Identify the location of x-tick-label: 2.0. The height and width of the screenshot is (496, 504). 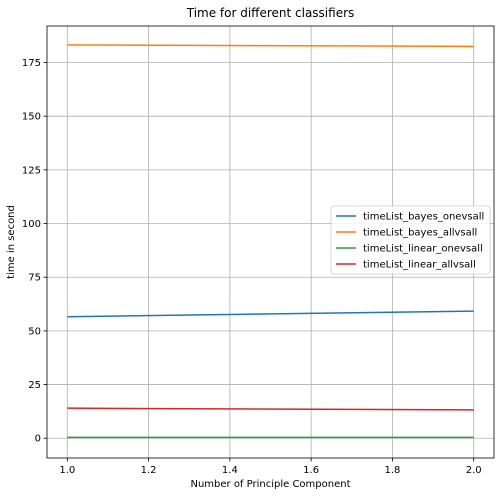
(474, 470).